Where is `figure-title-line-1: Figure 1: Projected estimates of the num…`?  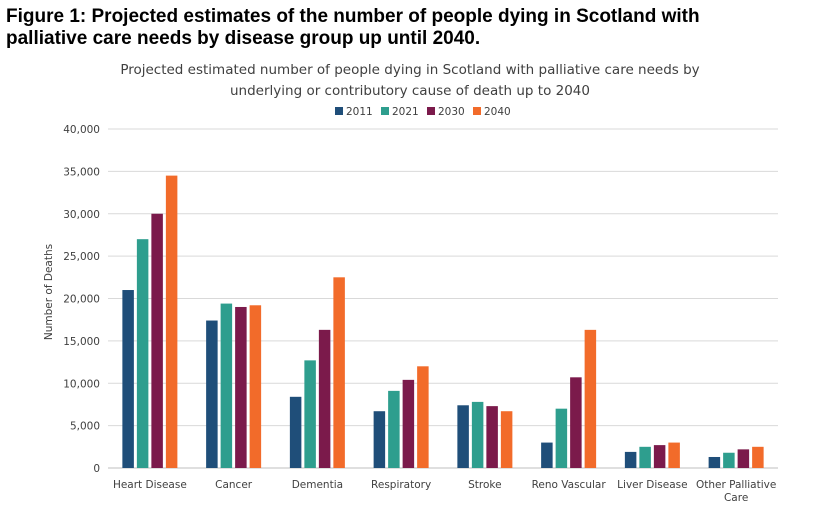 figure-title-line-1: Figure 1: Projected estimates of the num… is located at coordinates (353, 16).